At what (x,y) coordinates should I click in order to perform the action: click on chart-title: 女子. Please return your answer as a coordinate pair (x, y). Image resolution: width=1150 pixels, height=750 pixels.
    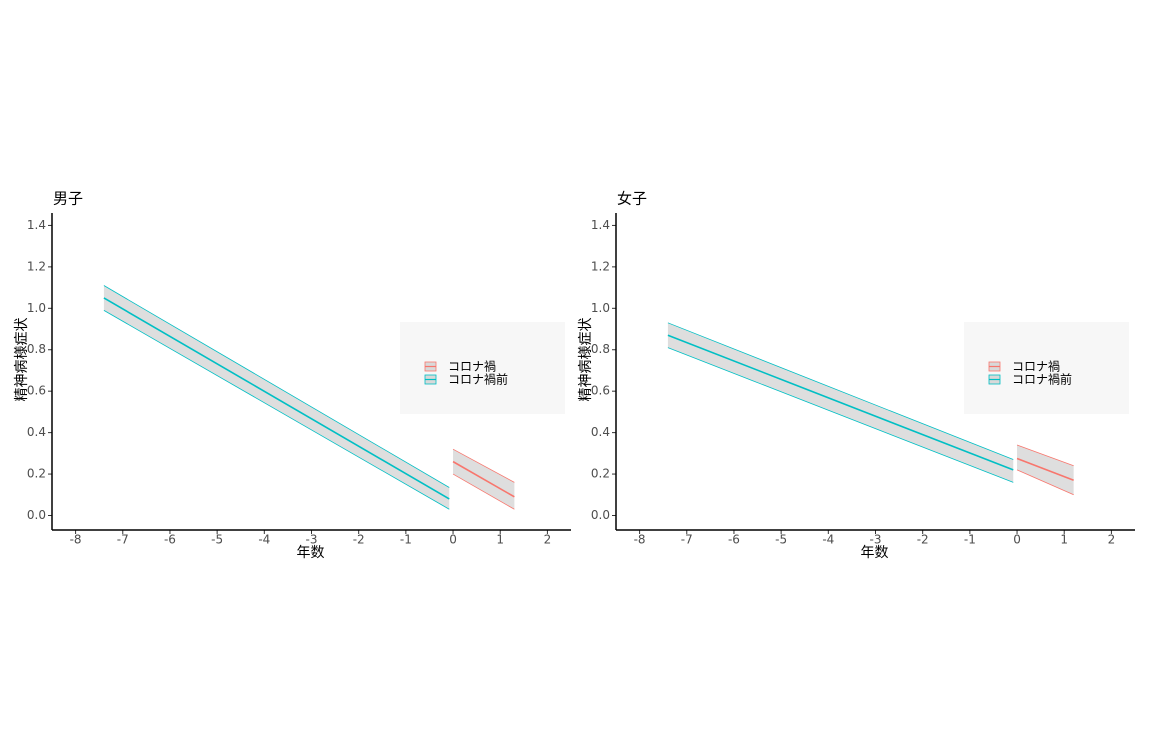
    Looking at the image, I should click on (632, 199).